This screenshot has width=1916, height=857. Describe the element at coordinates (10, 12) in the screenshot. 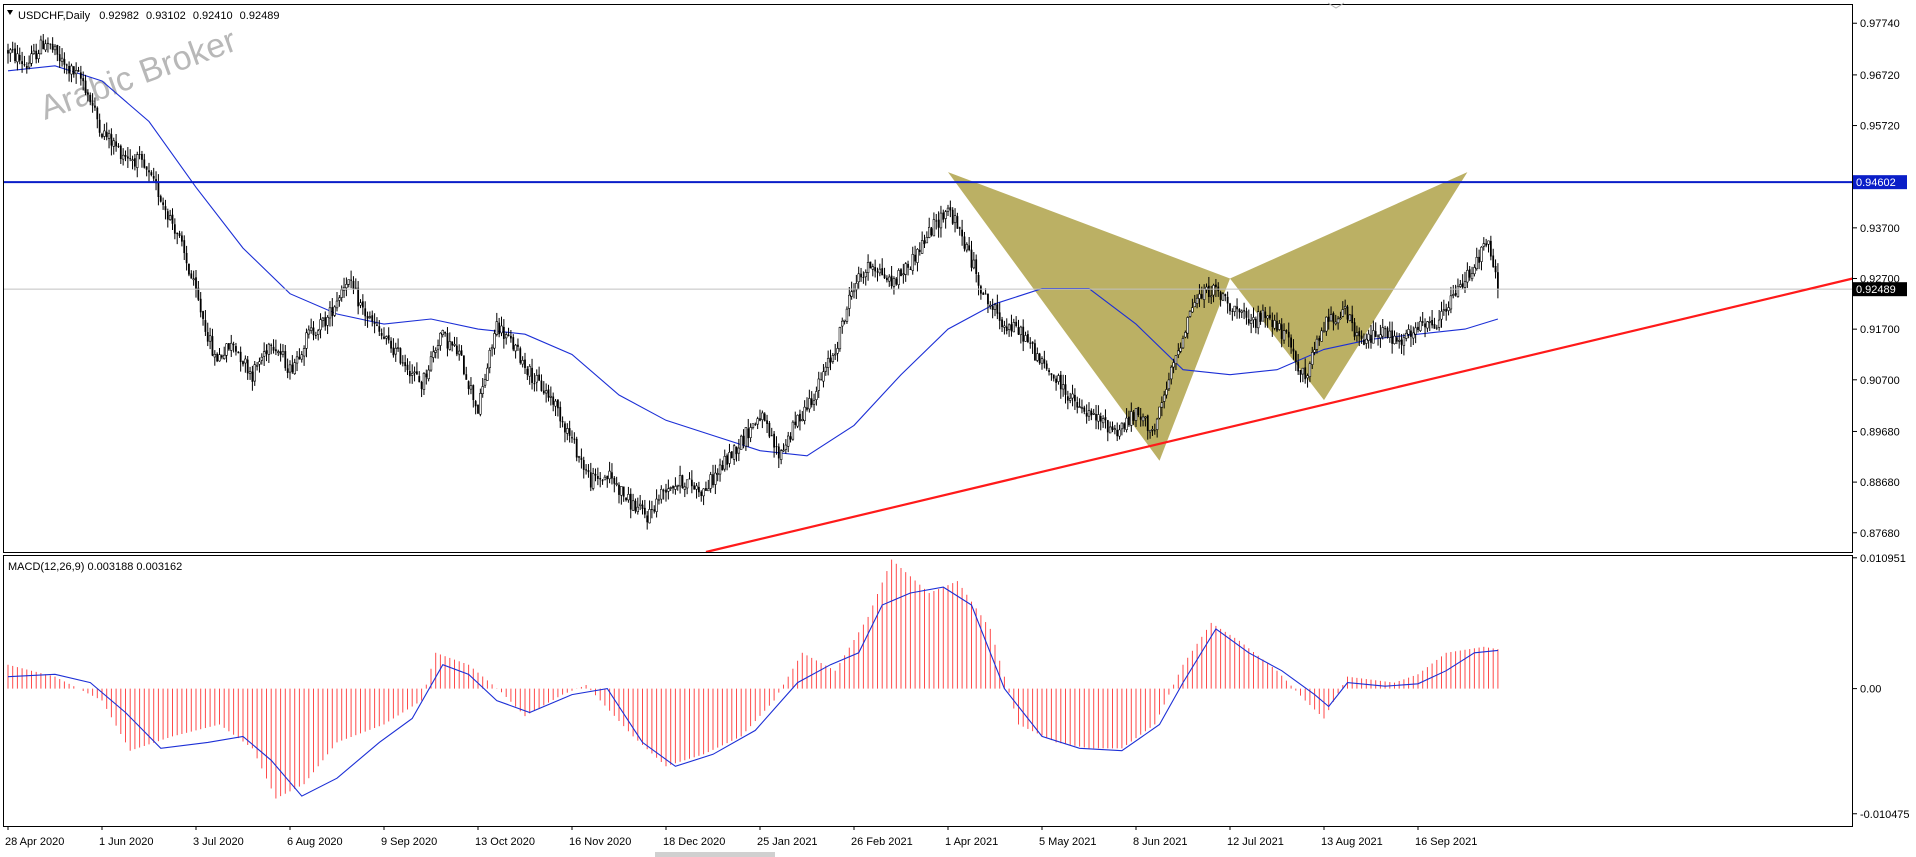

I see `dropdown-triangle-icon` at that location.